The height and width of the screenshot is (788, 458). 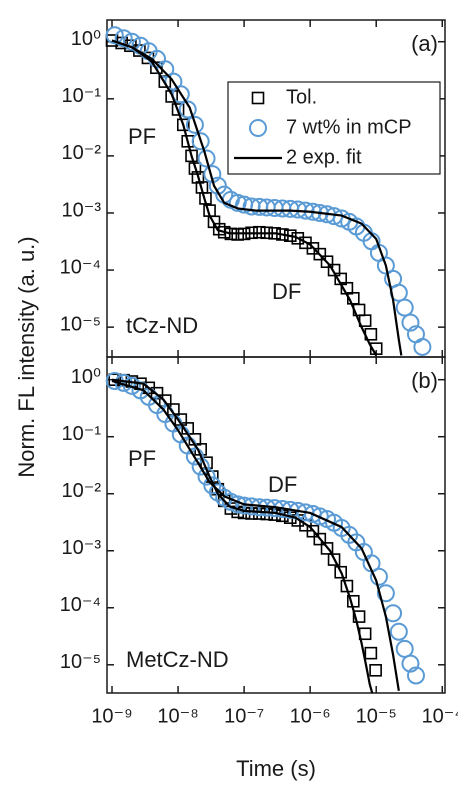 I want to click on sample-name: MetCz-ND, so click(x=177, y=659).